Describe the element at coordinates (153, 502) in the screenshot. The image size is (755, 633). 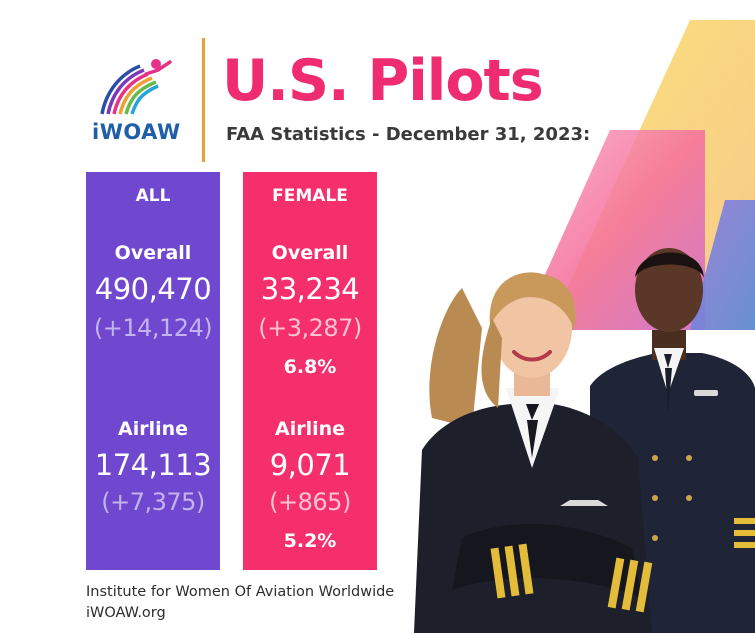
I see `all-airline-change: (+7,375)` at that location.